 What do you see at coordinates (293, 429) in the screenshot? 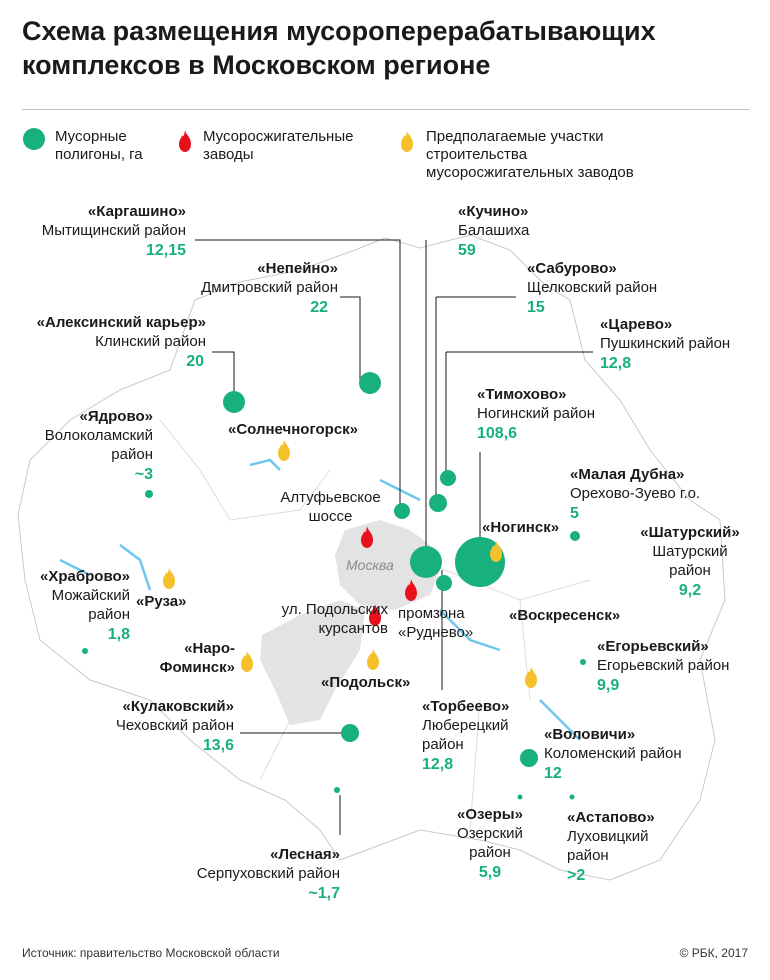
I see `label-solnechnogorsk: «Солнечногорск»` at bounding box center [293, 429].